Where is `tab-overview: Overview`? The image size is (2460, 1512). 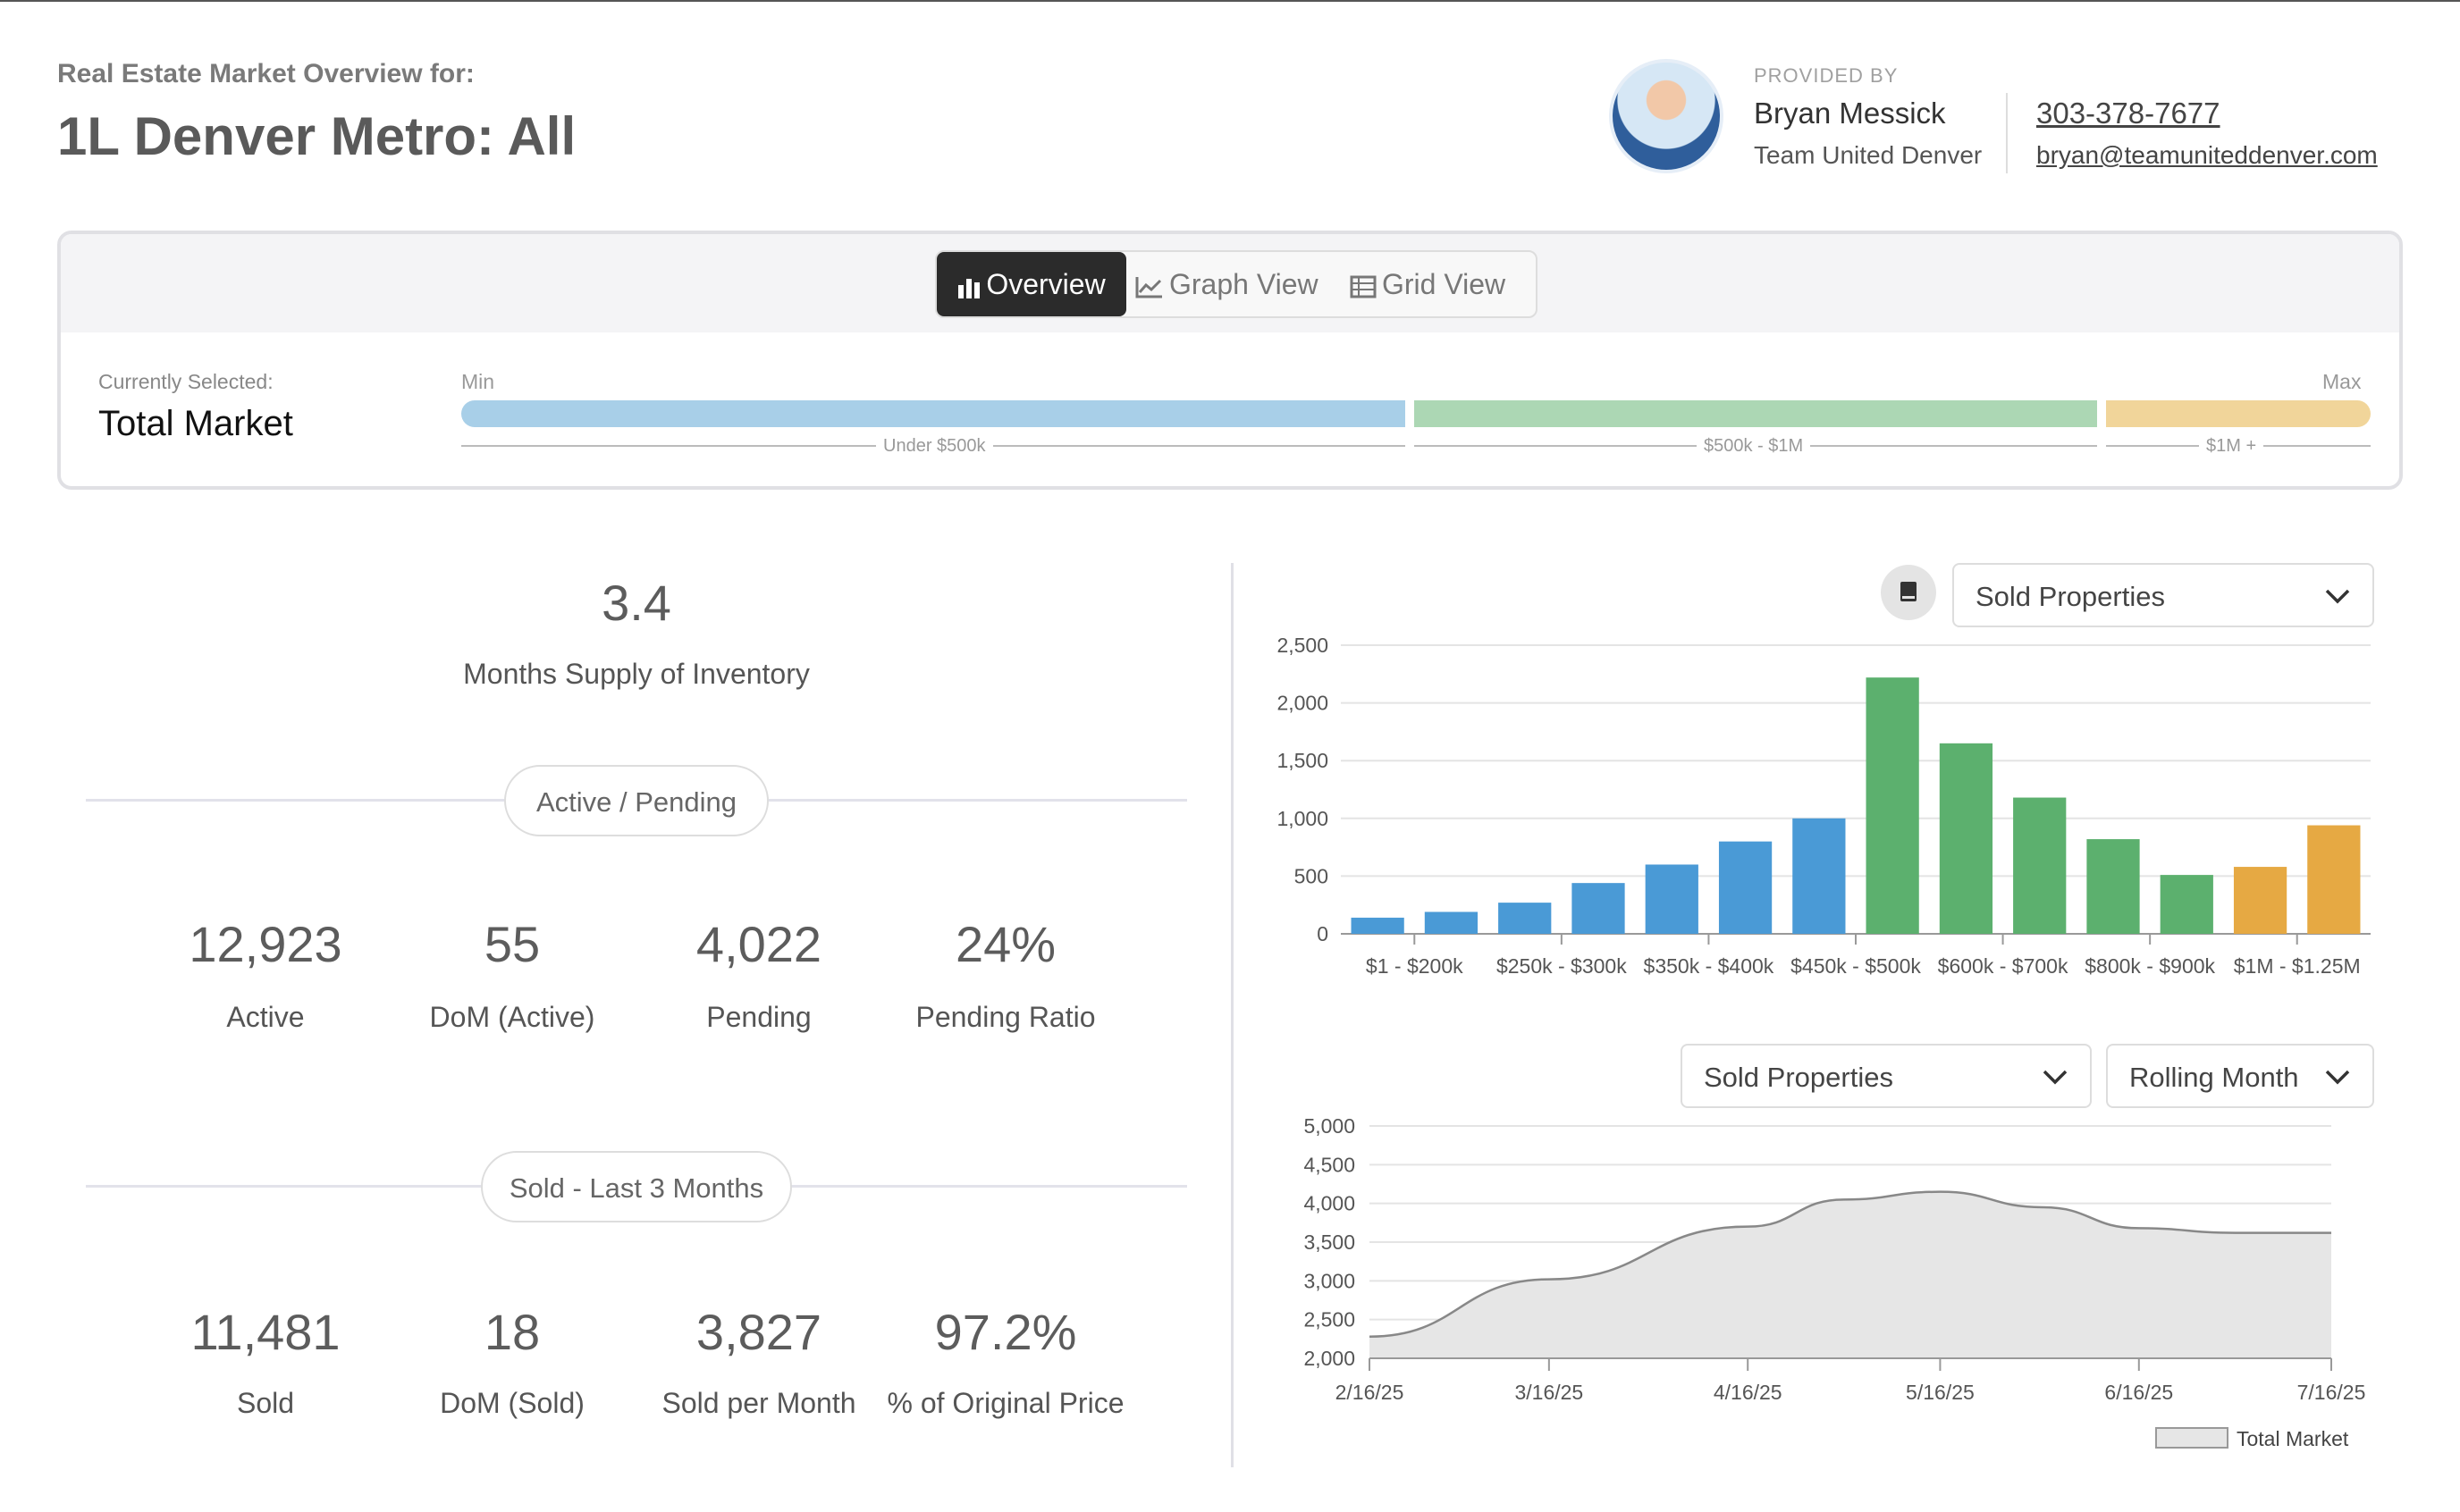
tab-overview: Overview is located at coordinates (1031, 284).